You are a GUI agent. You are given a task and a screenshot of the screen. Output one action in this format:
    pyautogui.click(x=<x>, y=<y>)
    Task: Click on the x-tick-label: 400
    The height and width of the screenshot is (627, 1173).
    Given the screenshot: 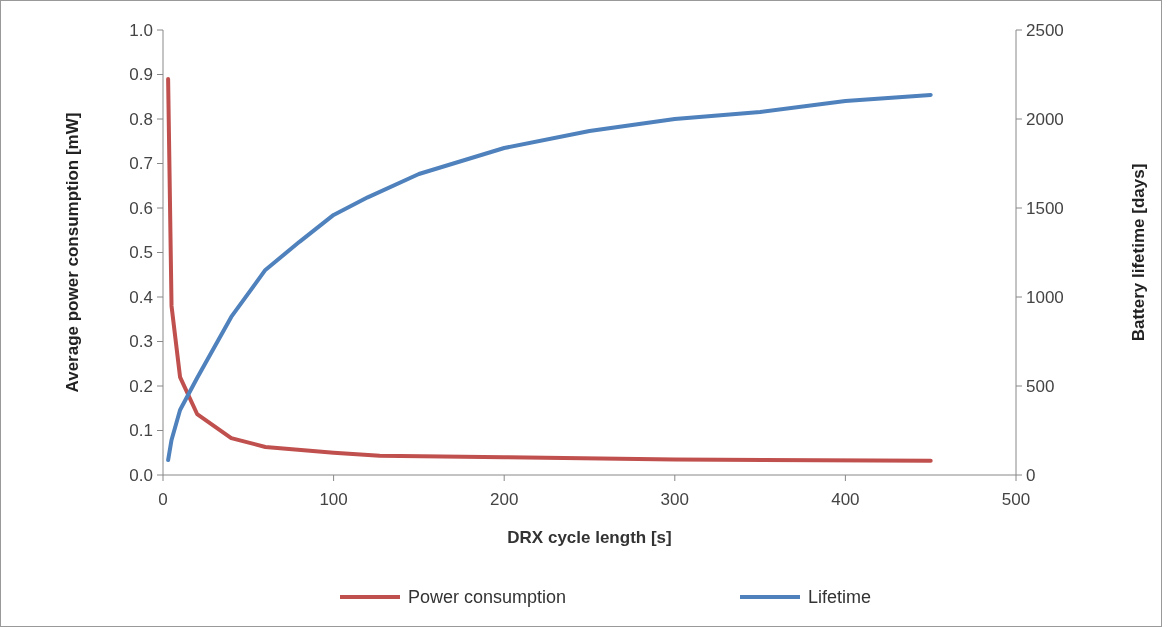 What is the action you would take?
    pyautogui.click(x=845, y=499)
    